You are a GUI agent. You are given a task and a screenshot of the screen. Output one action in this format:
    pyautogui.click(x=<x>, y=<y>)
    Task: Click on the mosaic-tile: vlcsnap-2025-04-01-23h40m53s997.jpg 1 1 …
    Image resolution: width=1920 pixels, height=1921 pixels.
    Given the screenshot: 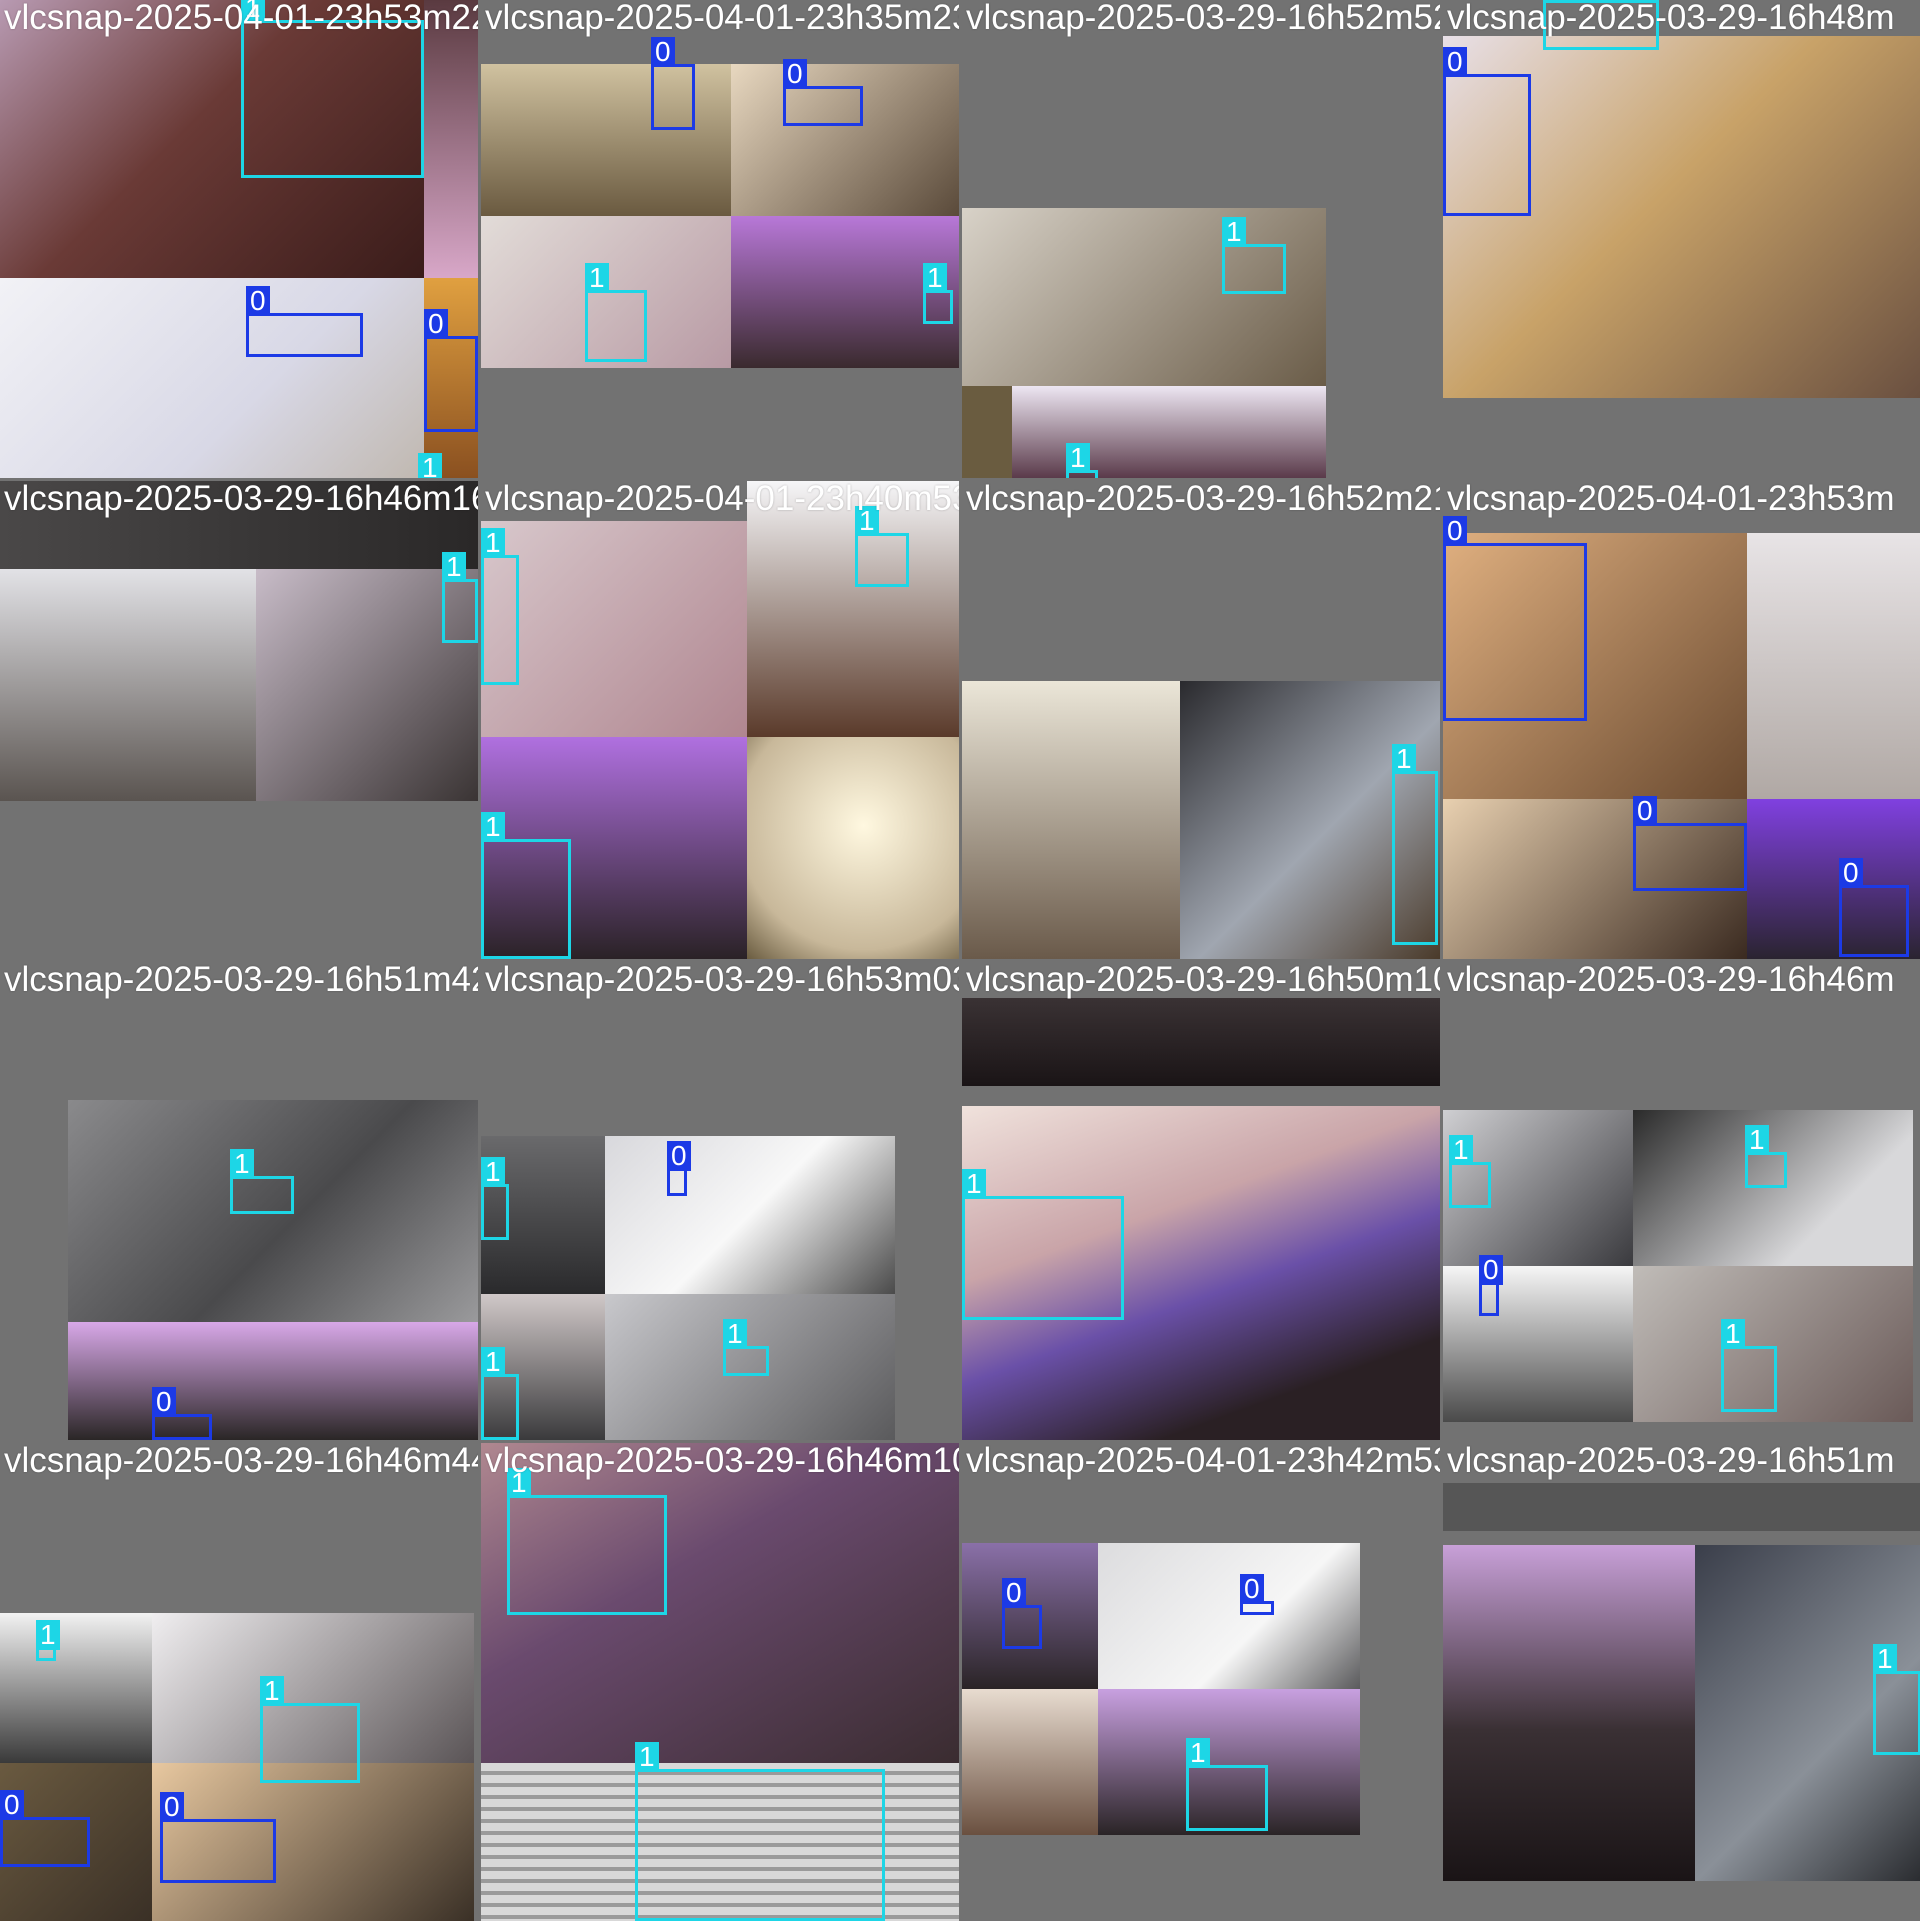 What is the action you would take?
    pyautogui.click(x=720, y=720)
    